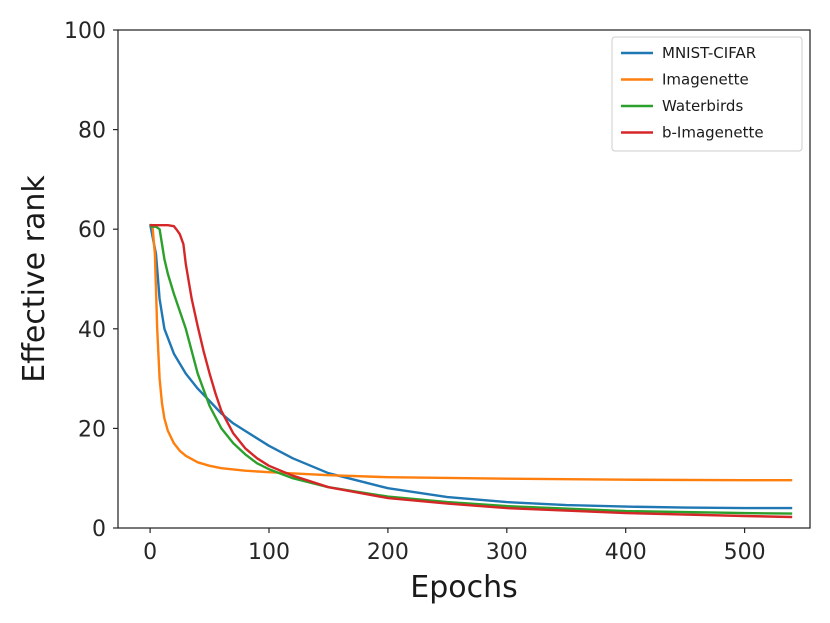 The width and height of the screenshot is (830, 623). Describe the element at coordinates (464, 587) in the screenshot. I see `x-axis-label: Epochs` at that location.